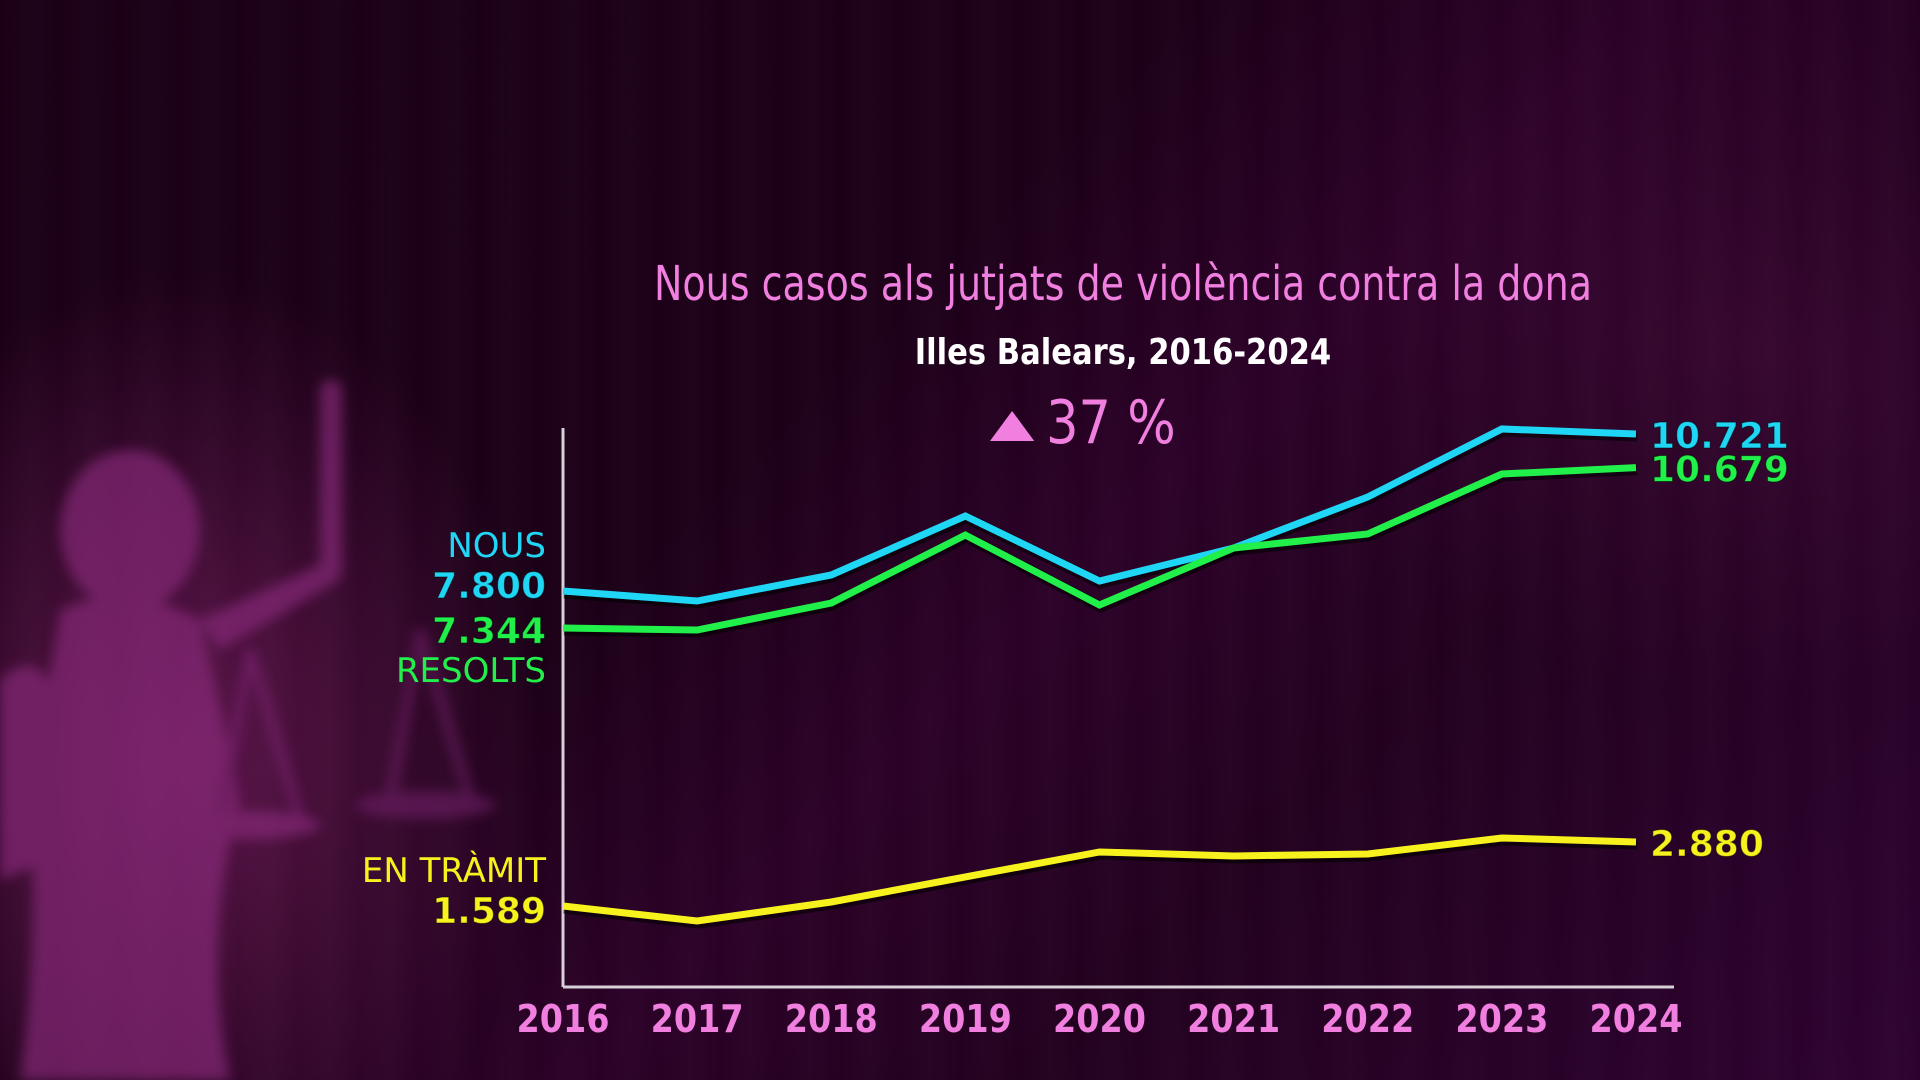  What do you see at coordinates (1123, 352) in the screenshot?
I see `chart-subtitle: Illes Balears, 2016-2024` at bounding box center [1123, 352].